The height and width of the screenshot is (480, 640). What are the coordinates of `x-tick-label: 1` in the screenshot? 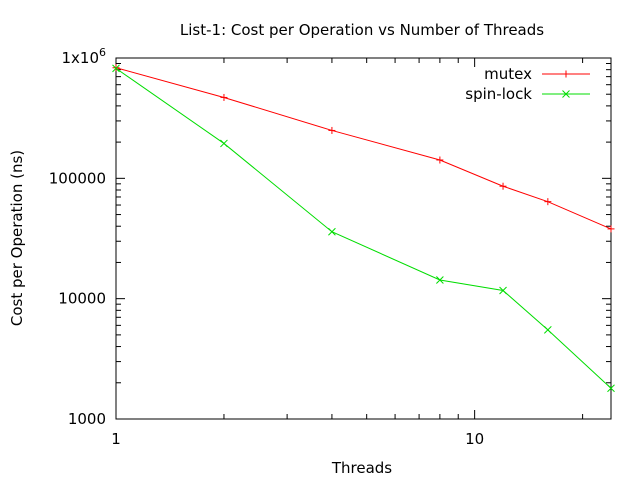 It's located at (116, 439).